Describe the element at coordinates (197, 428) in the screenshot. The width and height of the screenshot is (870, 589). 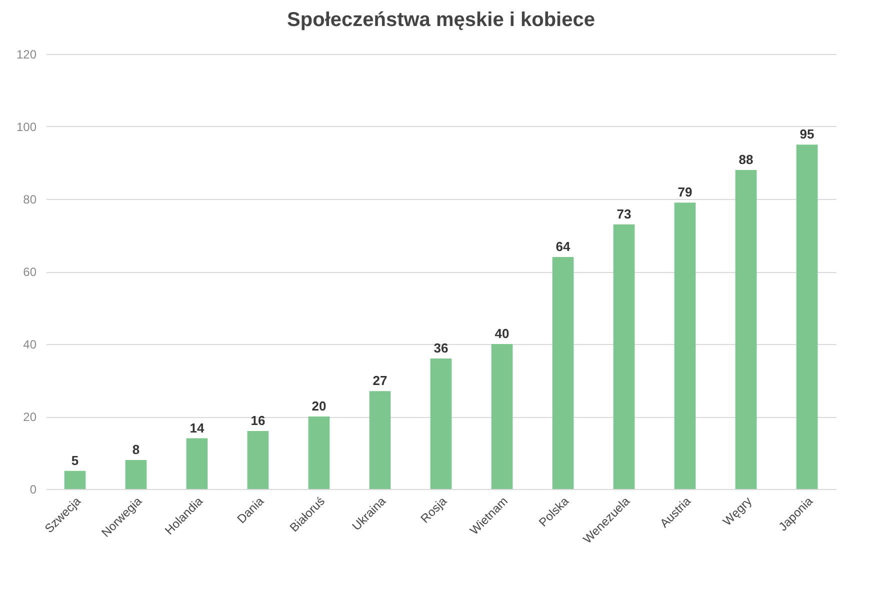
I see `data-label: 14` at that location.